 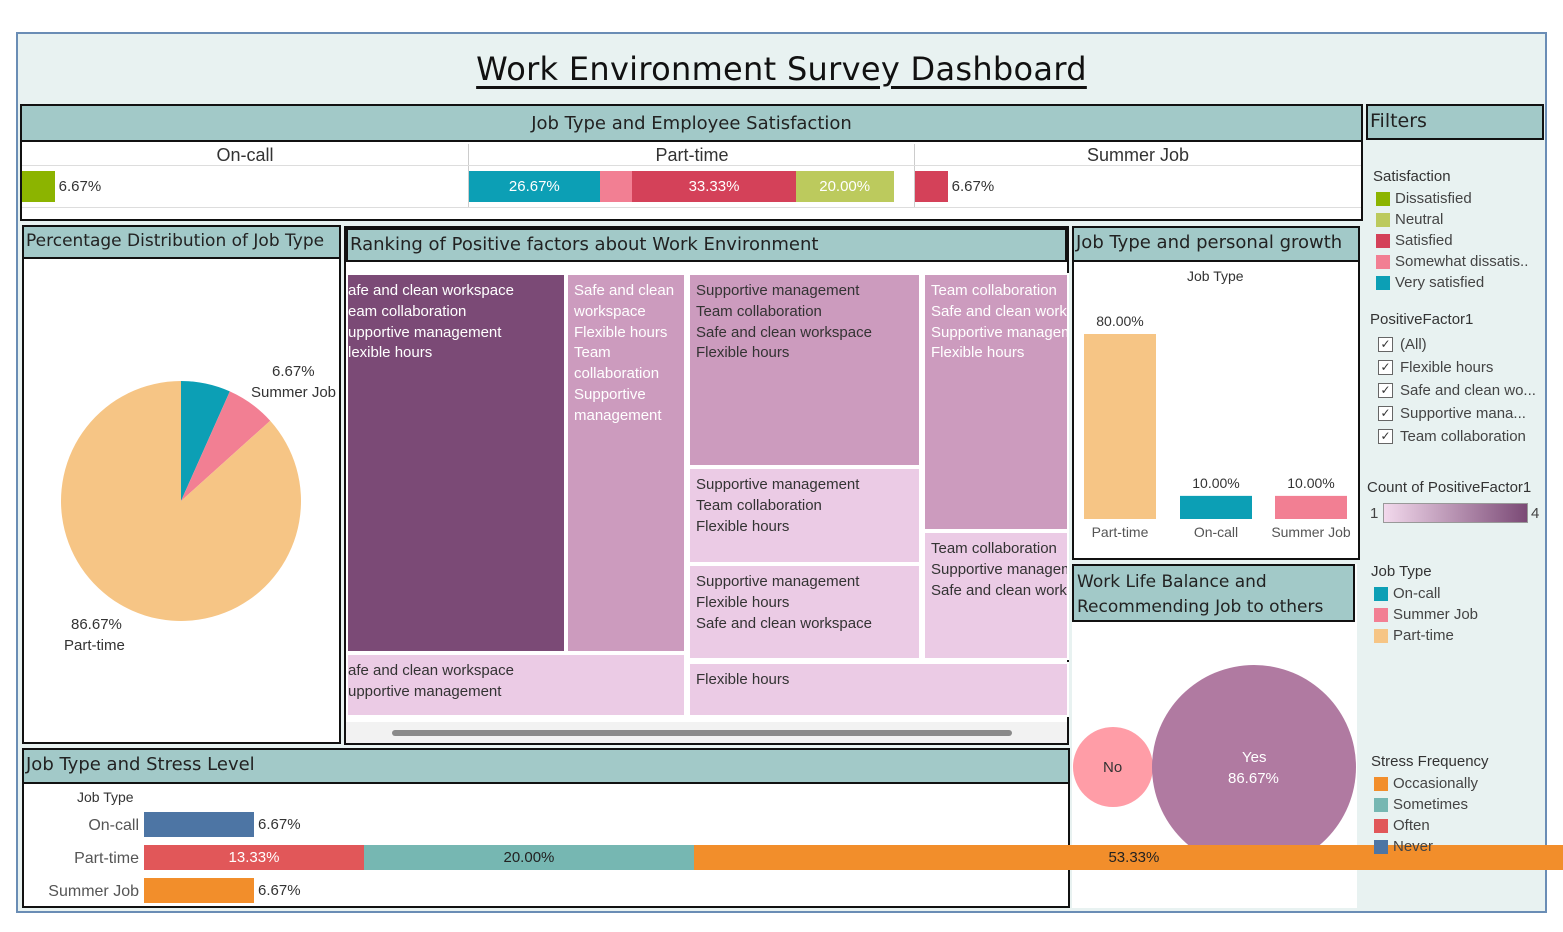 What do you see at coordinates (1254, 767) in the screenshot?
I see `bubble-yes` at bounding box center [1254, 767].